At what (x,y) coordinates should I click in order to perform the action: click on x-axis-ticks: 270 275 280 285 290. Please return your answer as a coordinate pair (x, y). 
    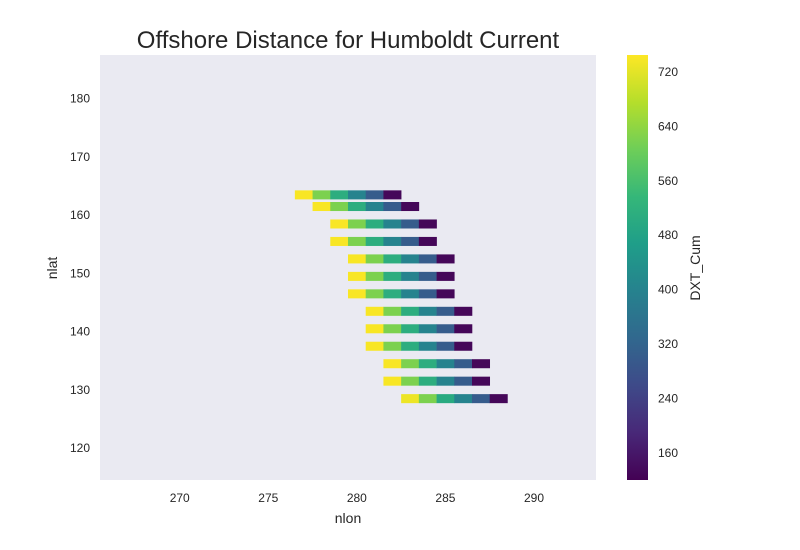
    Looking at the image, I should click on (357, 498).